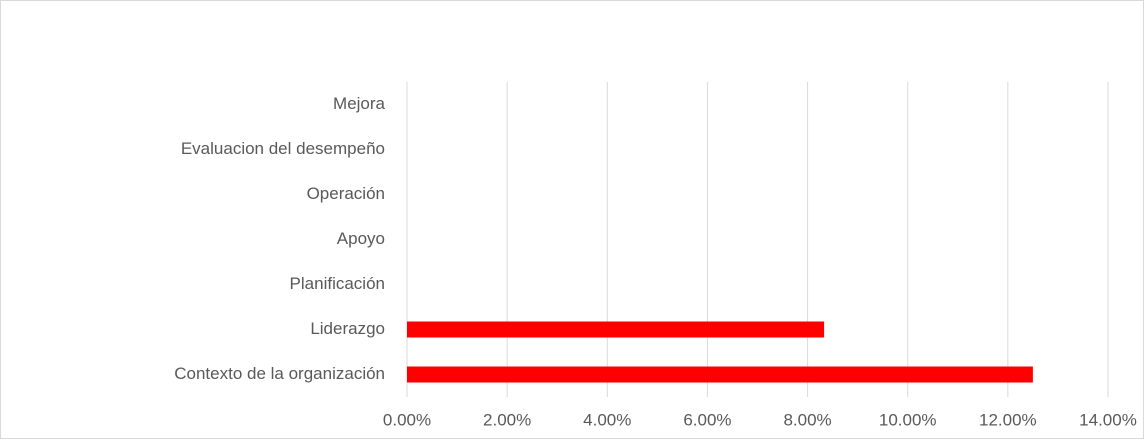 The image size is (1145, 440). What do you see at coordinates (707, 419) in the screenshot?
I see `x-tick-label: 6.00%` at bounding box center [707, 419].